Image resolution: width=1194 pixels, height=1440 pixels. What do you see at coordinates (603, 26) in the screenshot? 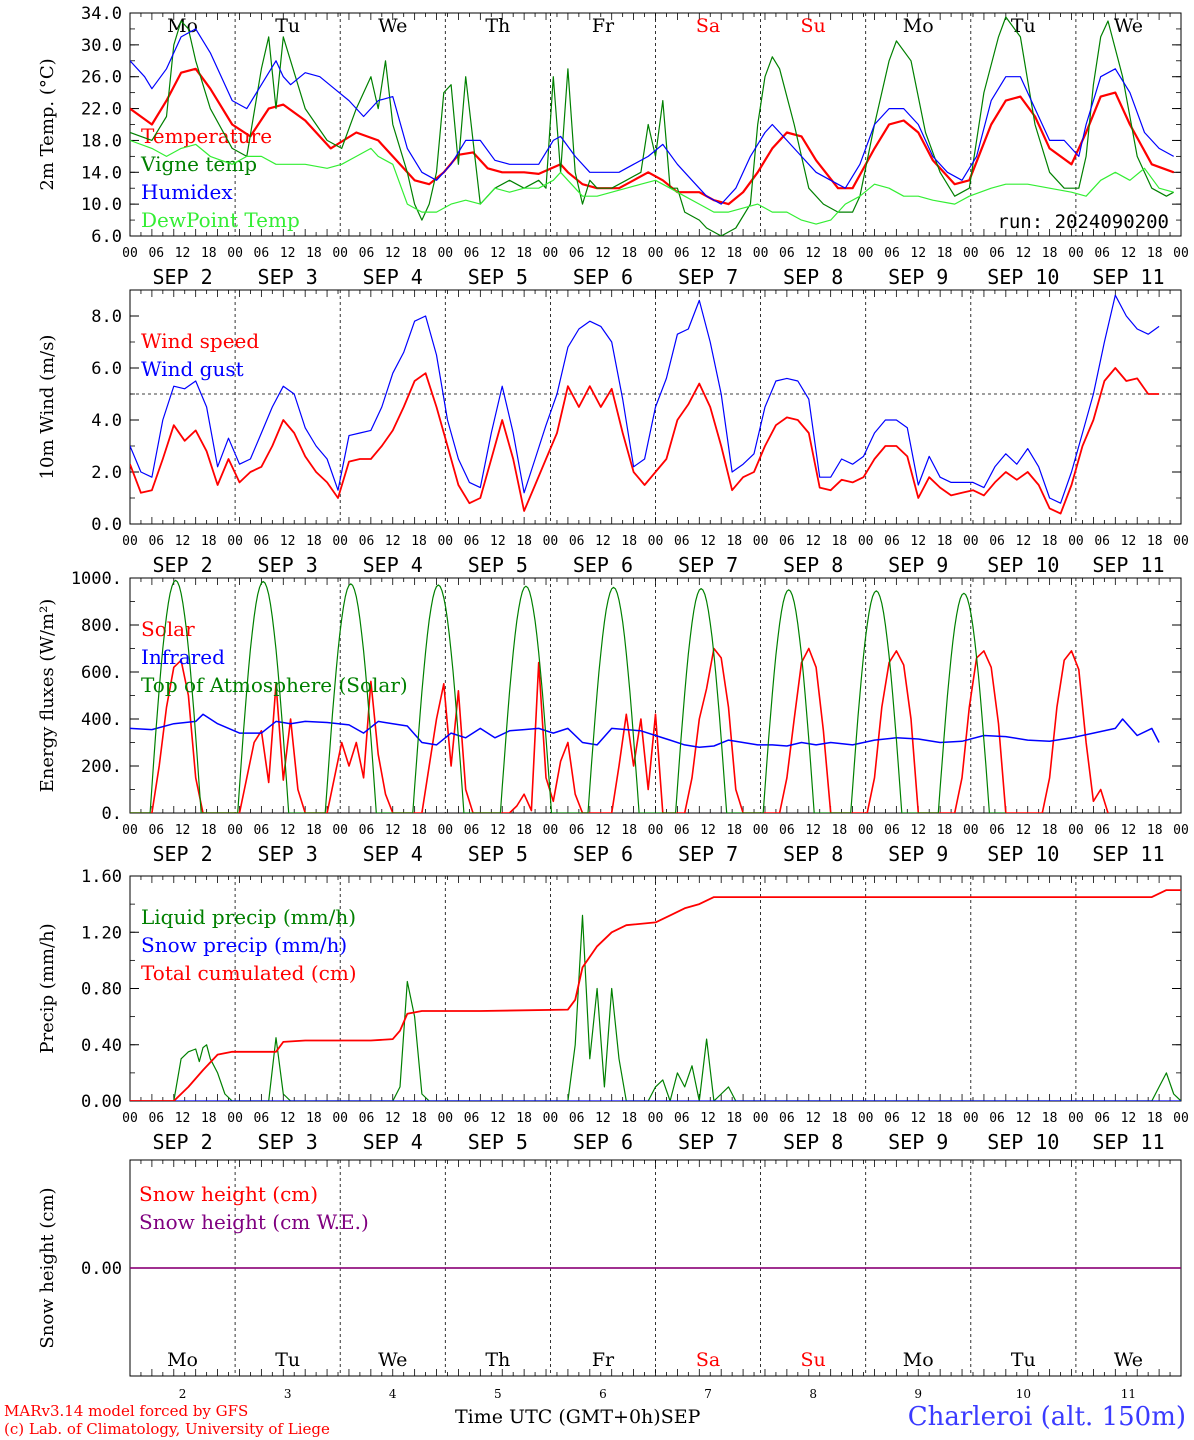
I see `weekday-label: Fr` at bounding box center [603, 26].